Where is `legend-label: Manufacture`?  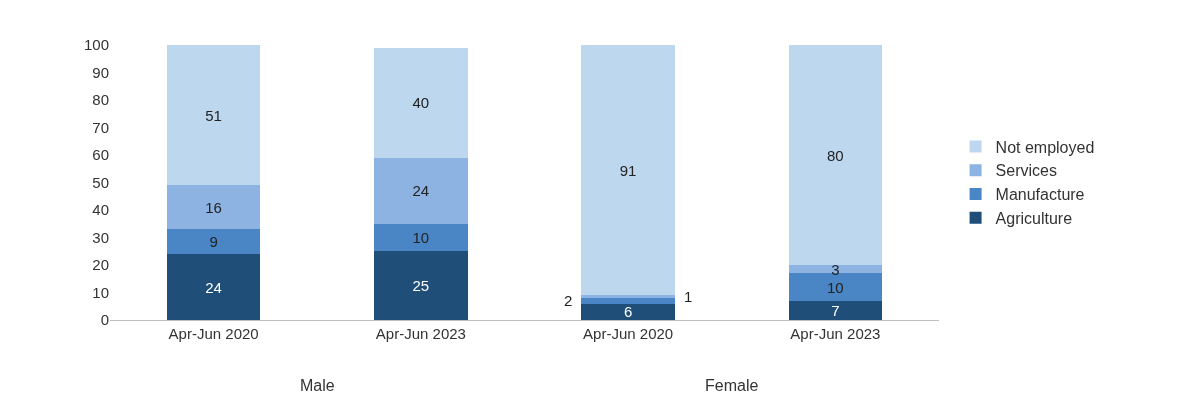
legend-label: Manufacture is located at coordinates (1040, 195).